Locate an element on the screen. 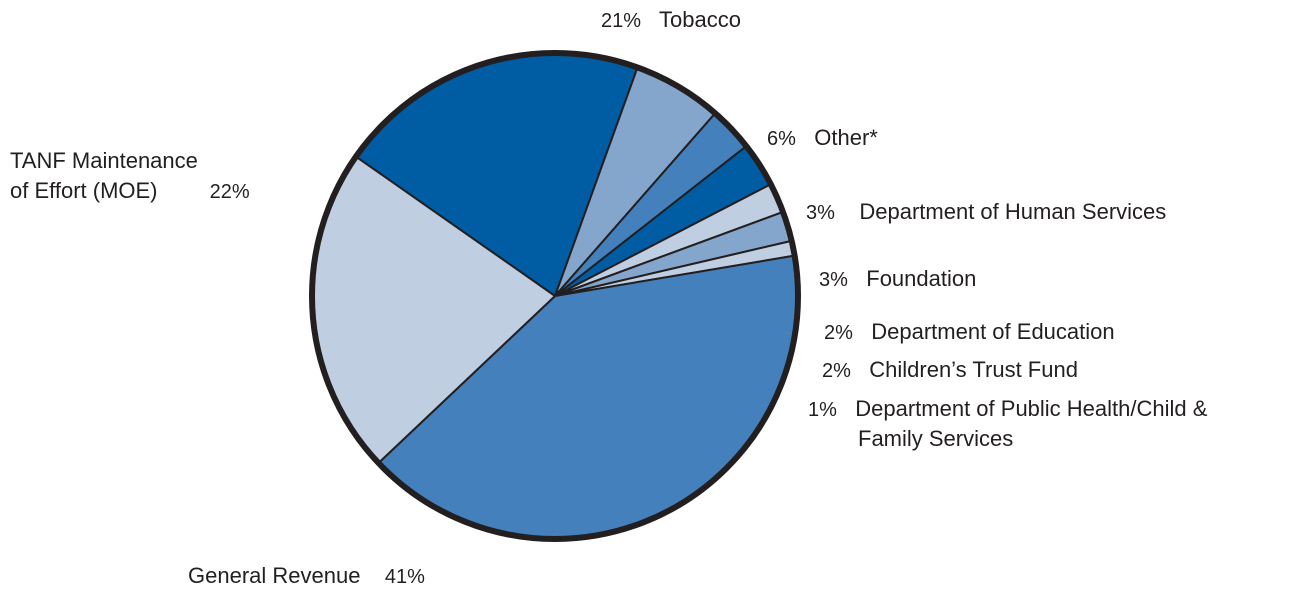  name-other: Other* is located at coordinates (846, 137).